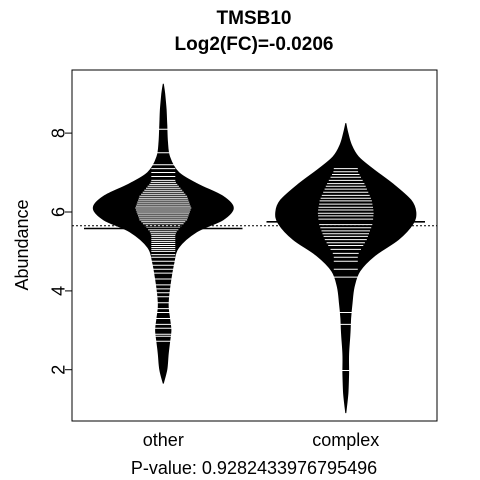 The height and width of the screenshot is (480, 480). I want to click on x-axis: other complex, so click(261, 440).